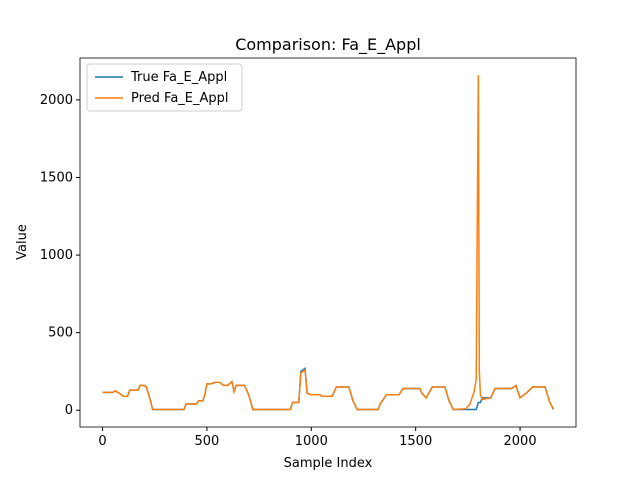 This screenshot has width=640, height=484. Describe the element at coordinates (56, 100) in the screenshot. I see `y-tick-label: 2000` at that location.